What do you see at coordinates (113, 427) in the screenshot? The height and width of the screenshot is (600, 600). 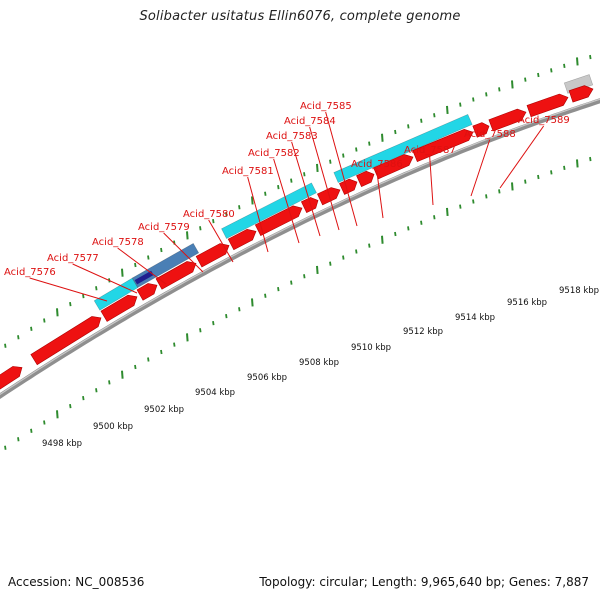 I see `scale-label-9500: 9500 kbp` at bounding box center [113, 427].